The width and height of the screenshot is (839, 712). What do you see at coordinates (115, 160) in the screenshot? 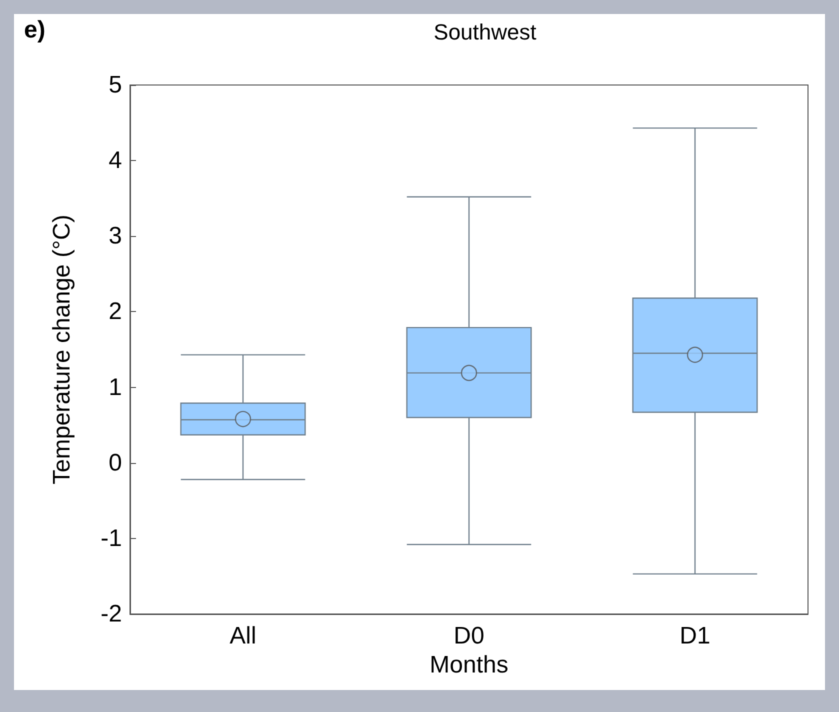
I see `y-tick-label: 4` at bounding box center [115, 160].